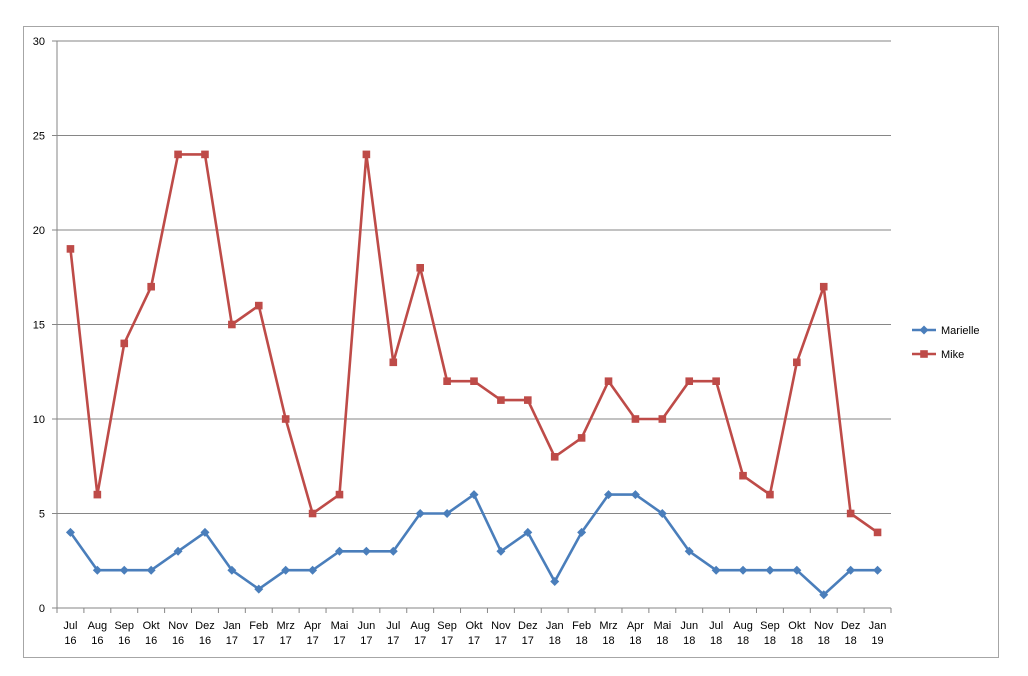  I want to click on y-tick-label: 15, so click(39, 326).